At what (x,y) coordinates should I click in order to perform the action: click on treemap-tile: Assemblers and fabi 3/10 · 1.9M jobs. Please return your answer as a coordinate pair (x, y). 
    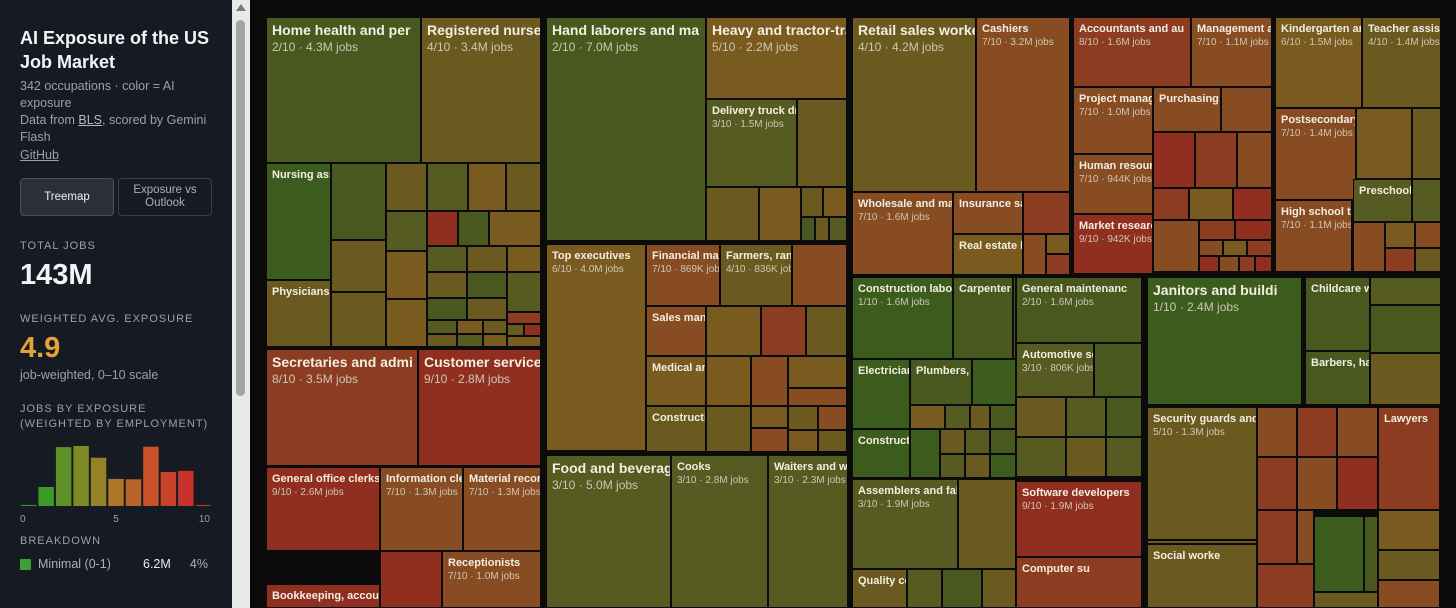
    Looking at the image, I should click on (905, 524).